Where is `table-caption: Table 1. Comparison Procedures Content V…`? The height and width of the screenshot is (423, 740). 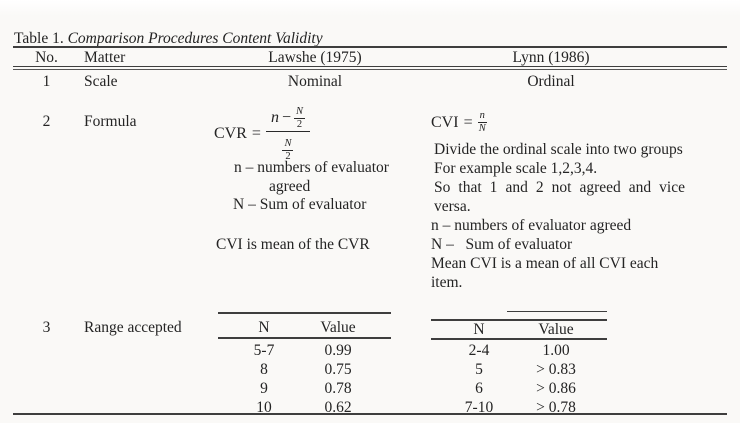
table-caption: Table 1. Comparison Procedures Content V… is located at coordinates (168, 39).